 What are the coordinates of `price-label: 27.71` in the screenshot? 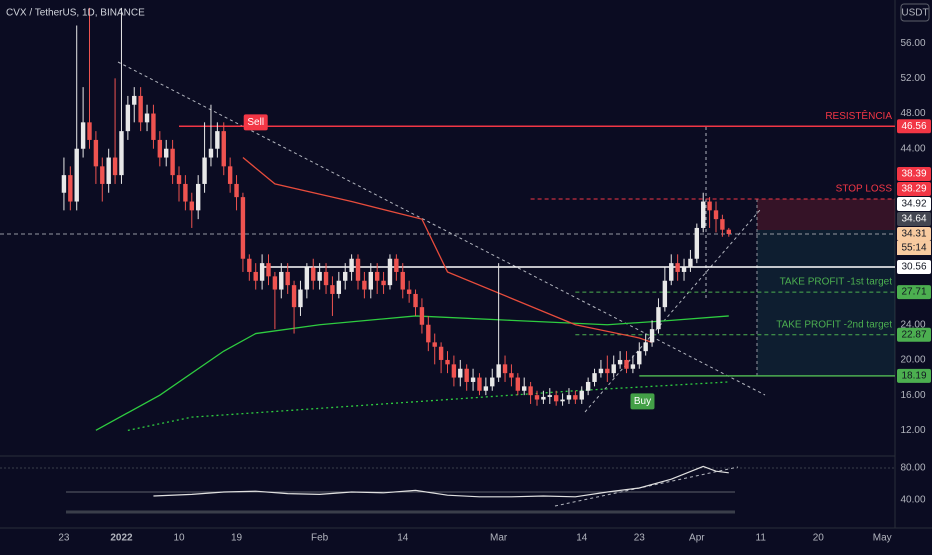 It's located at (913, 292).